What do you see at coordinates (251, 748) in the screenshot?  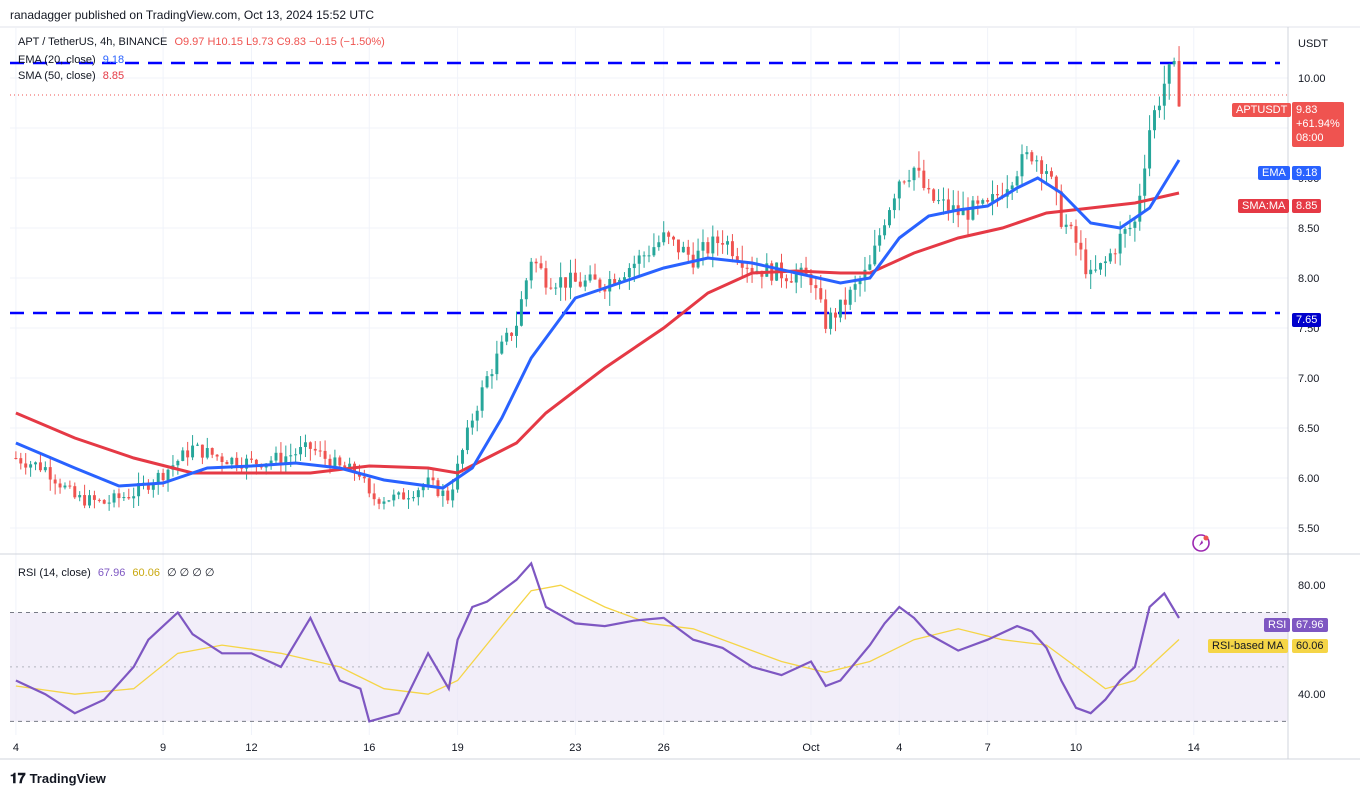 I see `time-tick-label: 12` at bounding box center [251, 748].